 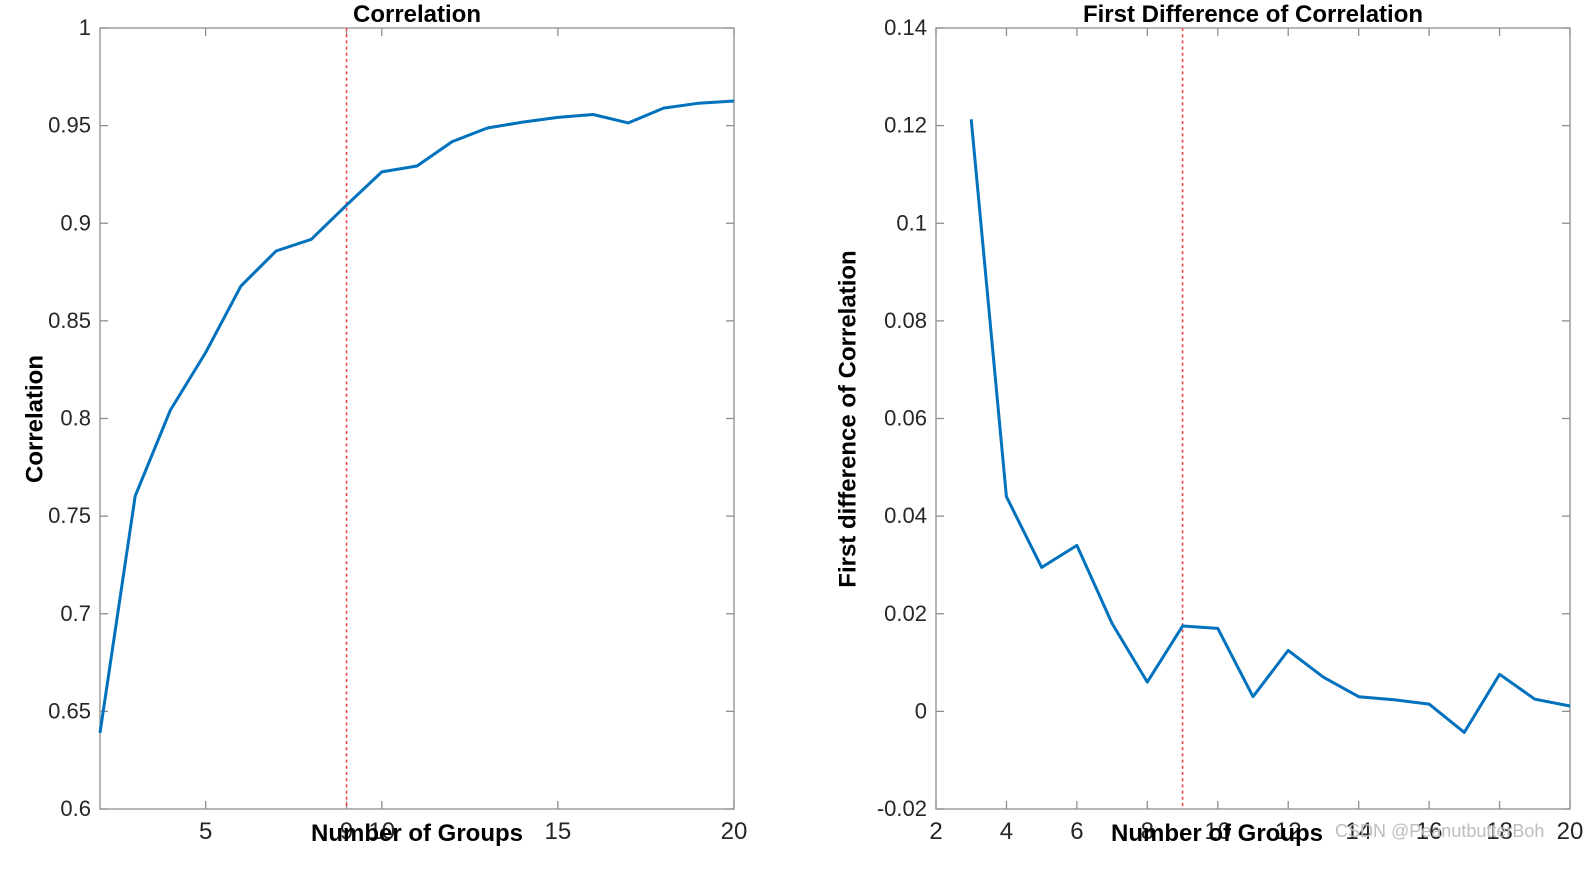 What do you see at coordinates (69, 320) in the screenshot?
I see `correlation-ytick-label: 0.85` at bounding box center [69, 320].